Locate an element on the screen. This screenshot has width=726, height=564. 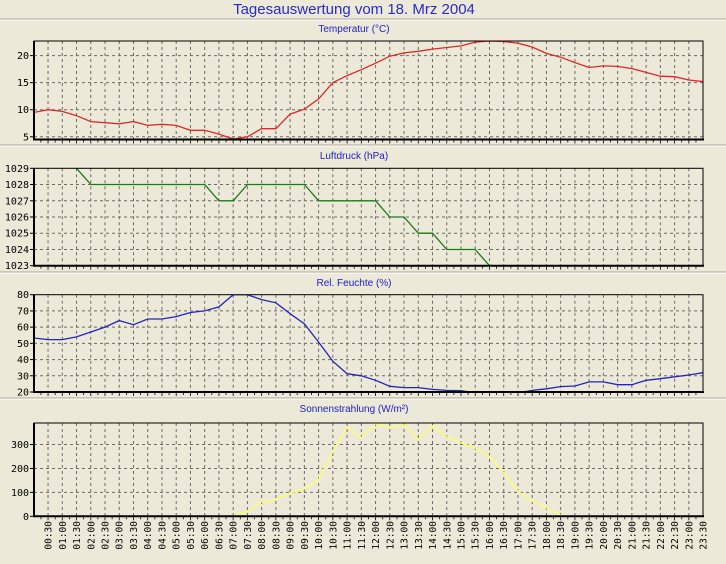
y-tick-label: 1025 is located at coordinates (17, 234).